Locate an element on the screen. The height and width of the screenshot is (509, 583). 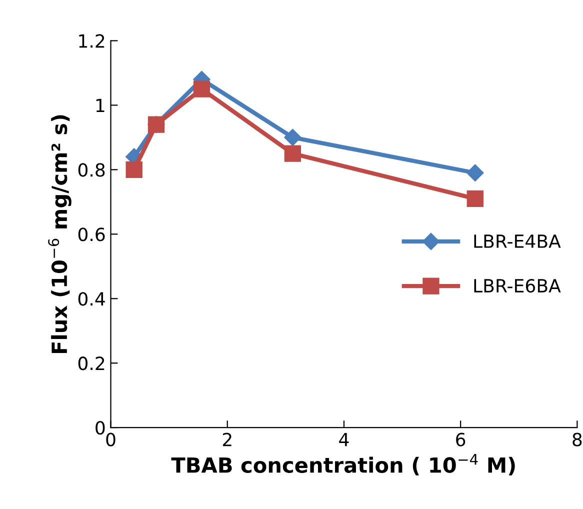
y-tick-label: 0.4 is located at coordinates (91, 299).